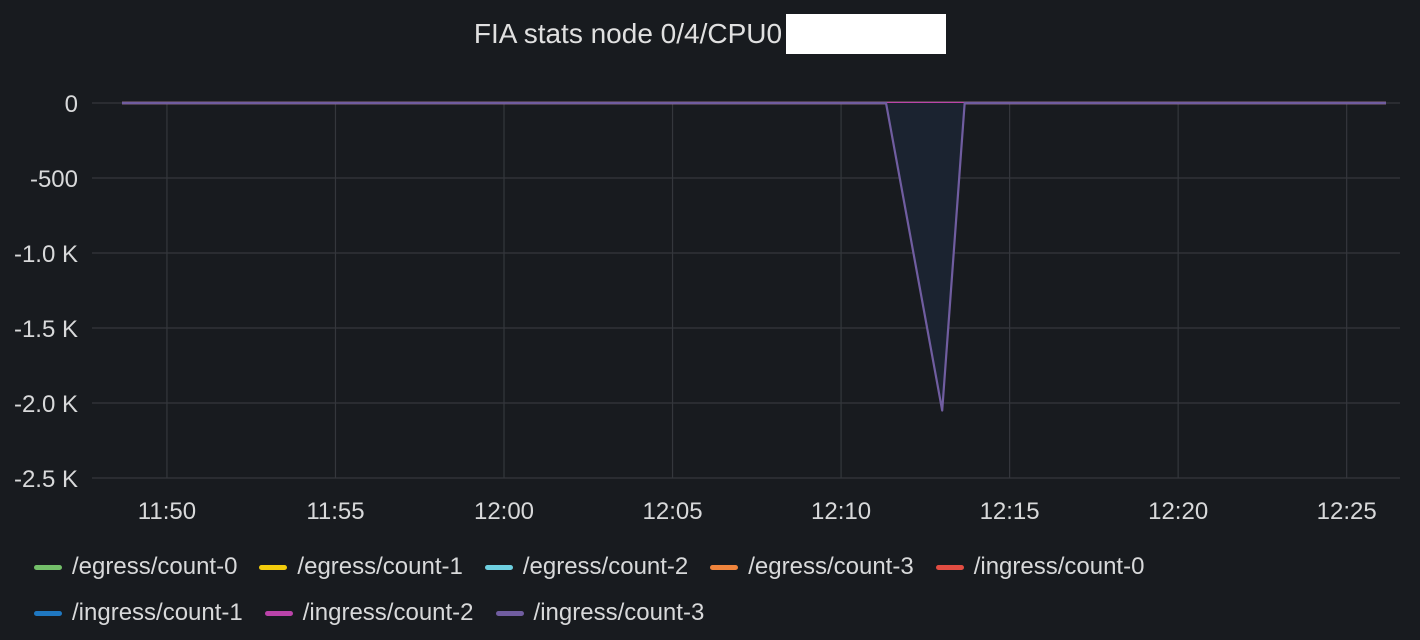  Describe the element at coordinates (1347, 511) in the screenshot. I see `x-tick-label: 12:25` at that location.